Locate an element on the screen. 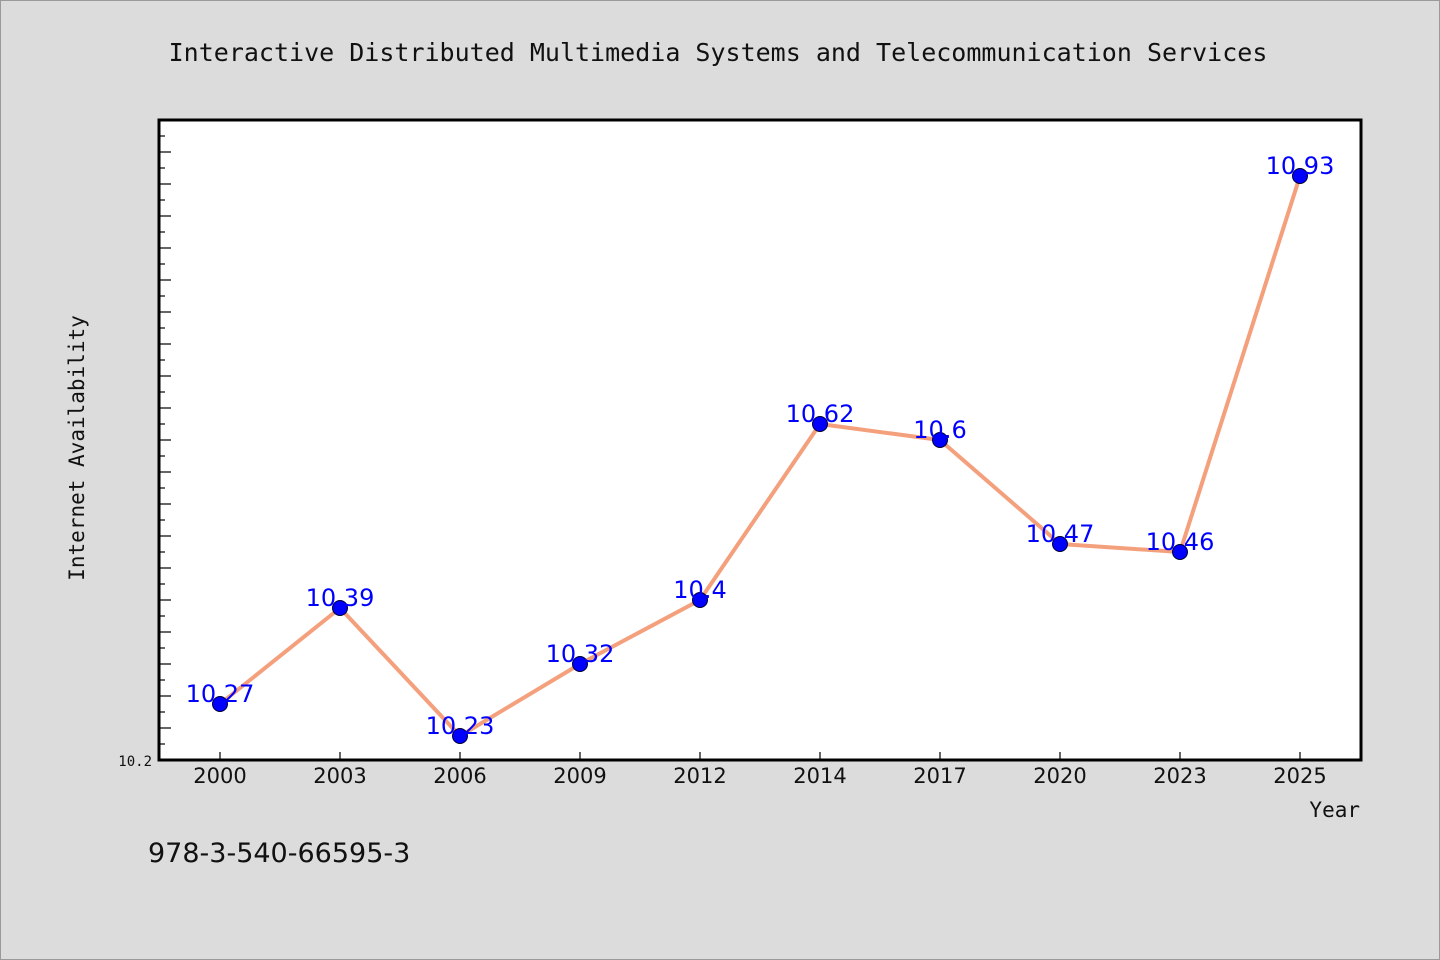 The width and height of the screenshot is (1440, 960). x-tick-labels-group: 2000 2003 2006 2009 2012 2014 2017 2020 2023 2025 is located at coordinates (759, 776).